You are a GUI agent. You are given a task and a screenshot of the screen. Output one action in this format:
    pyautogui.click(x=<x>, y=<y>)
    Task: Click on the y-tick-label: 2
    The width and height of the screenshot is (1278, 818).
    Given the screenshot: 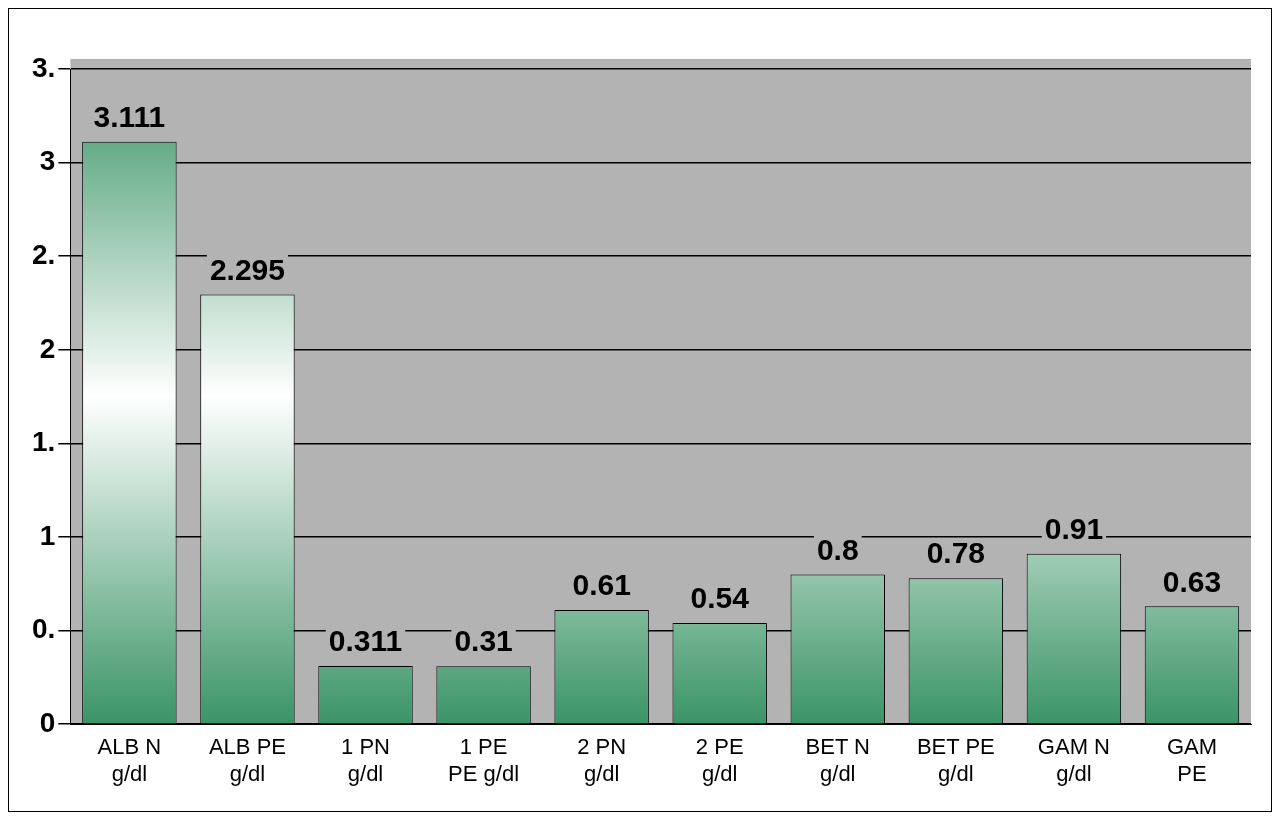 What is the action you would take?
    pyautogui.click(x=47, y=348)
    